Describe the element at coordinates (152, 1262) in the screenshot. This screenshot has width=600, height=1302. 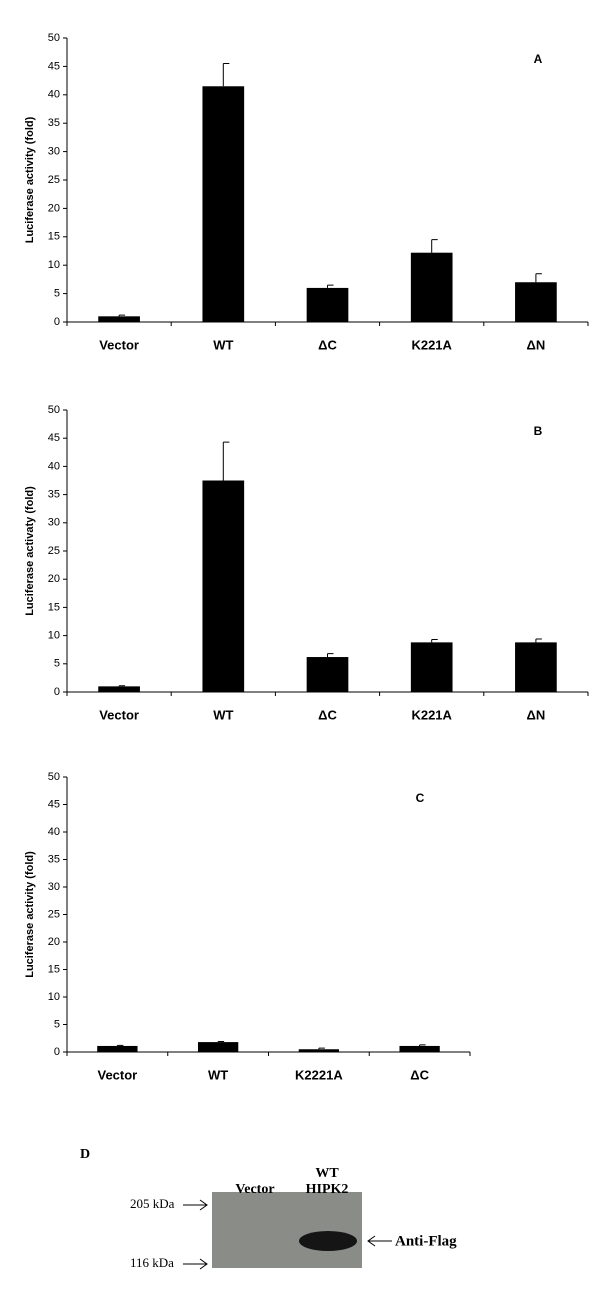
I see `marker-label: 116 kDa` at that location.